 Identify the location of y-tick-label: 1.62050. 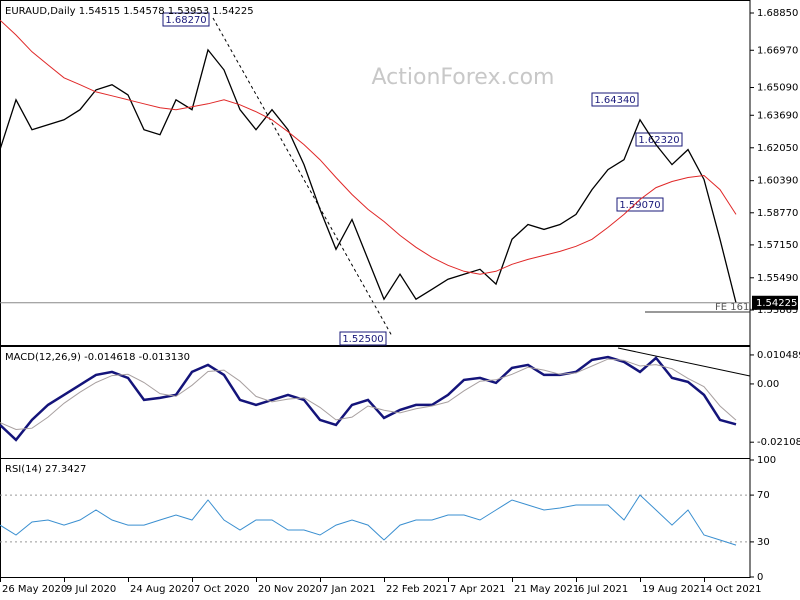
(777, 148).